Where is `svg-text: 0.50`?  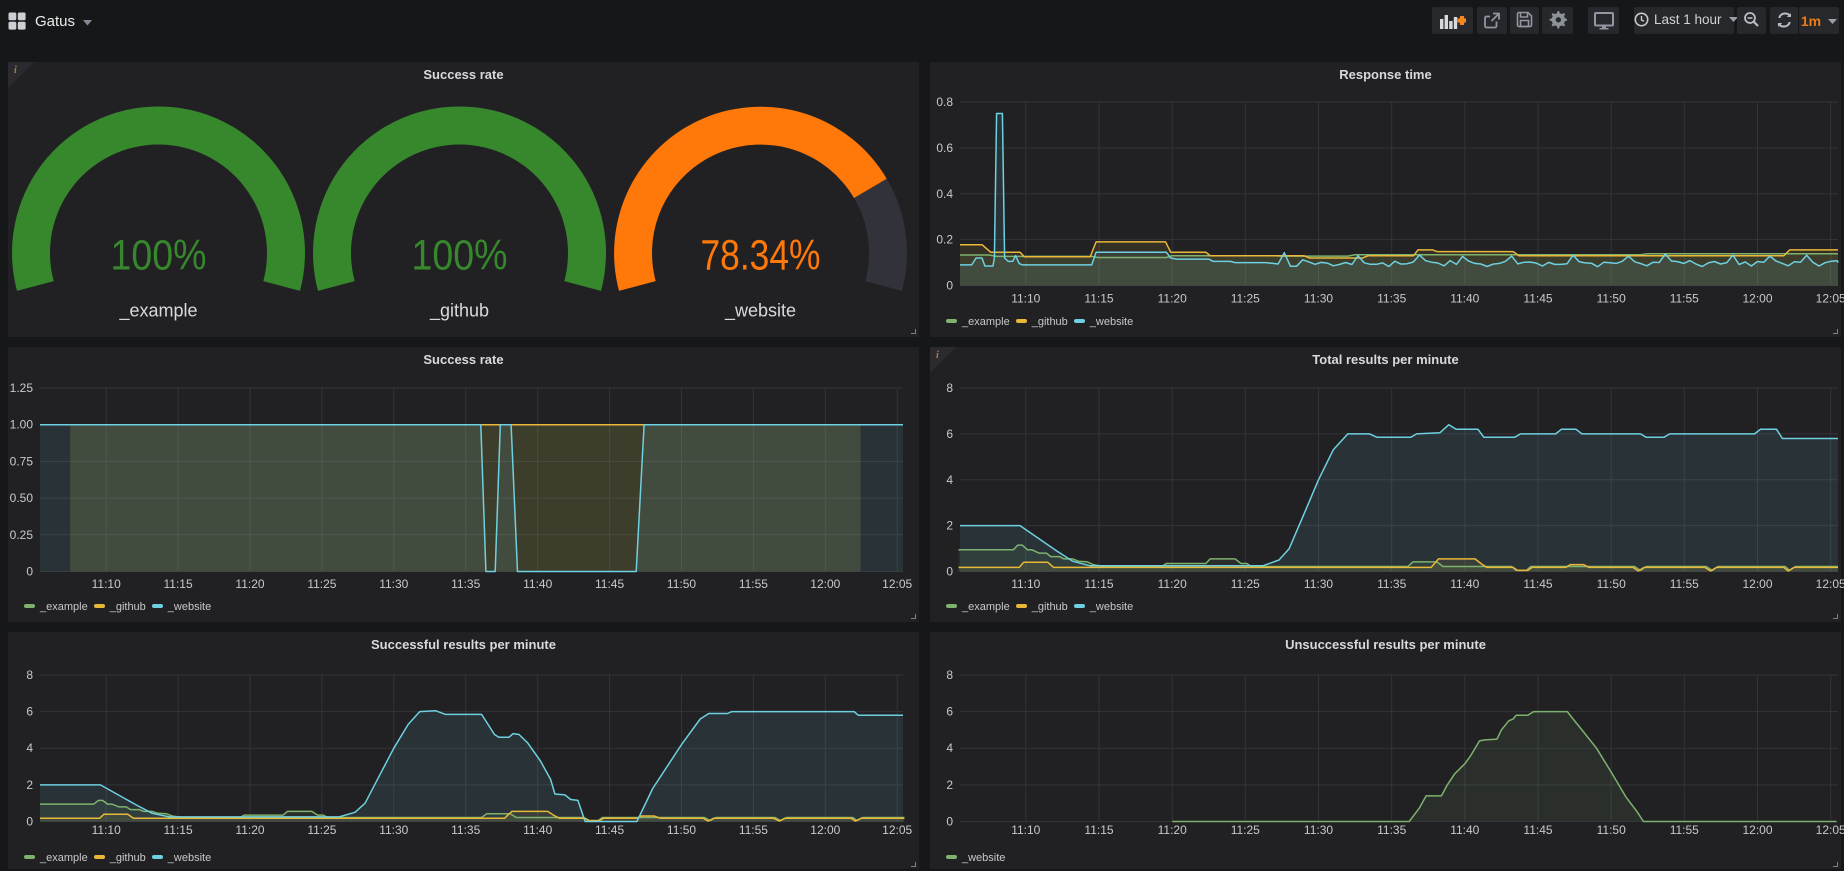 svg-text: 0.50 is located at coordinates (22, 498).